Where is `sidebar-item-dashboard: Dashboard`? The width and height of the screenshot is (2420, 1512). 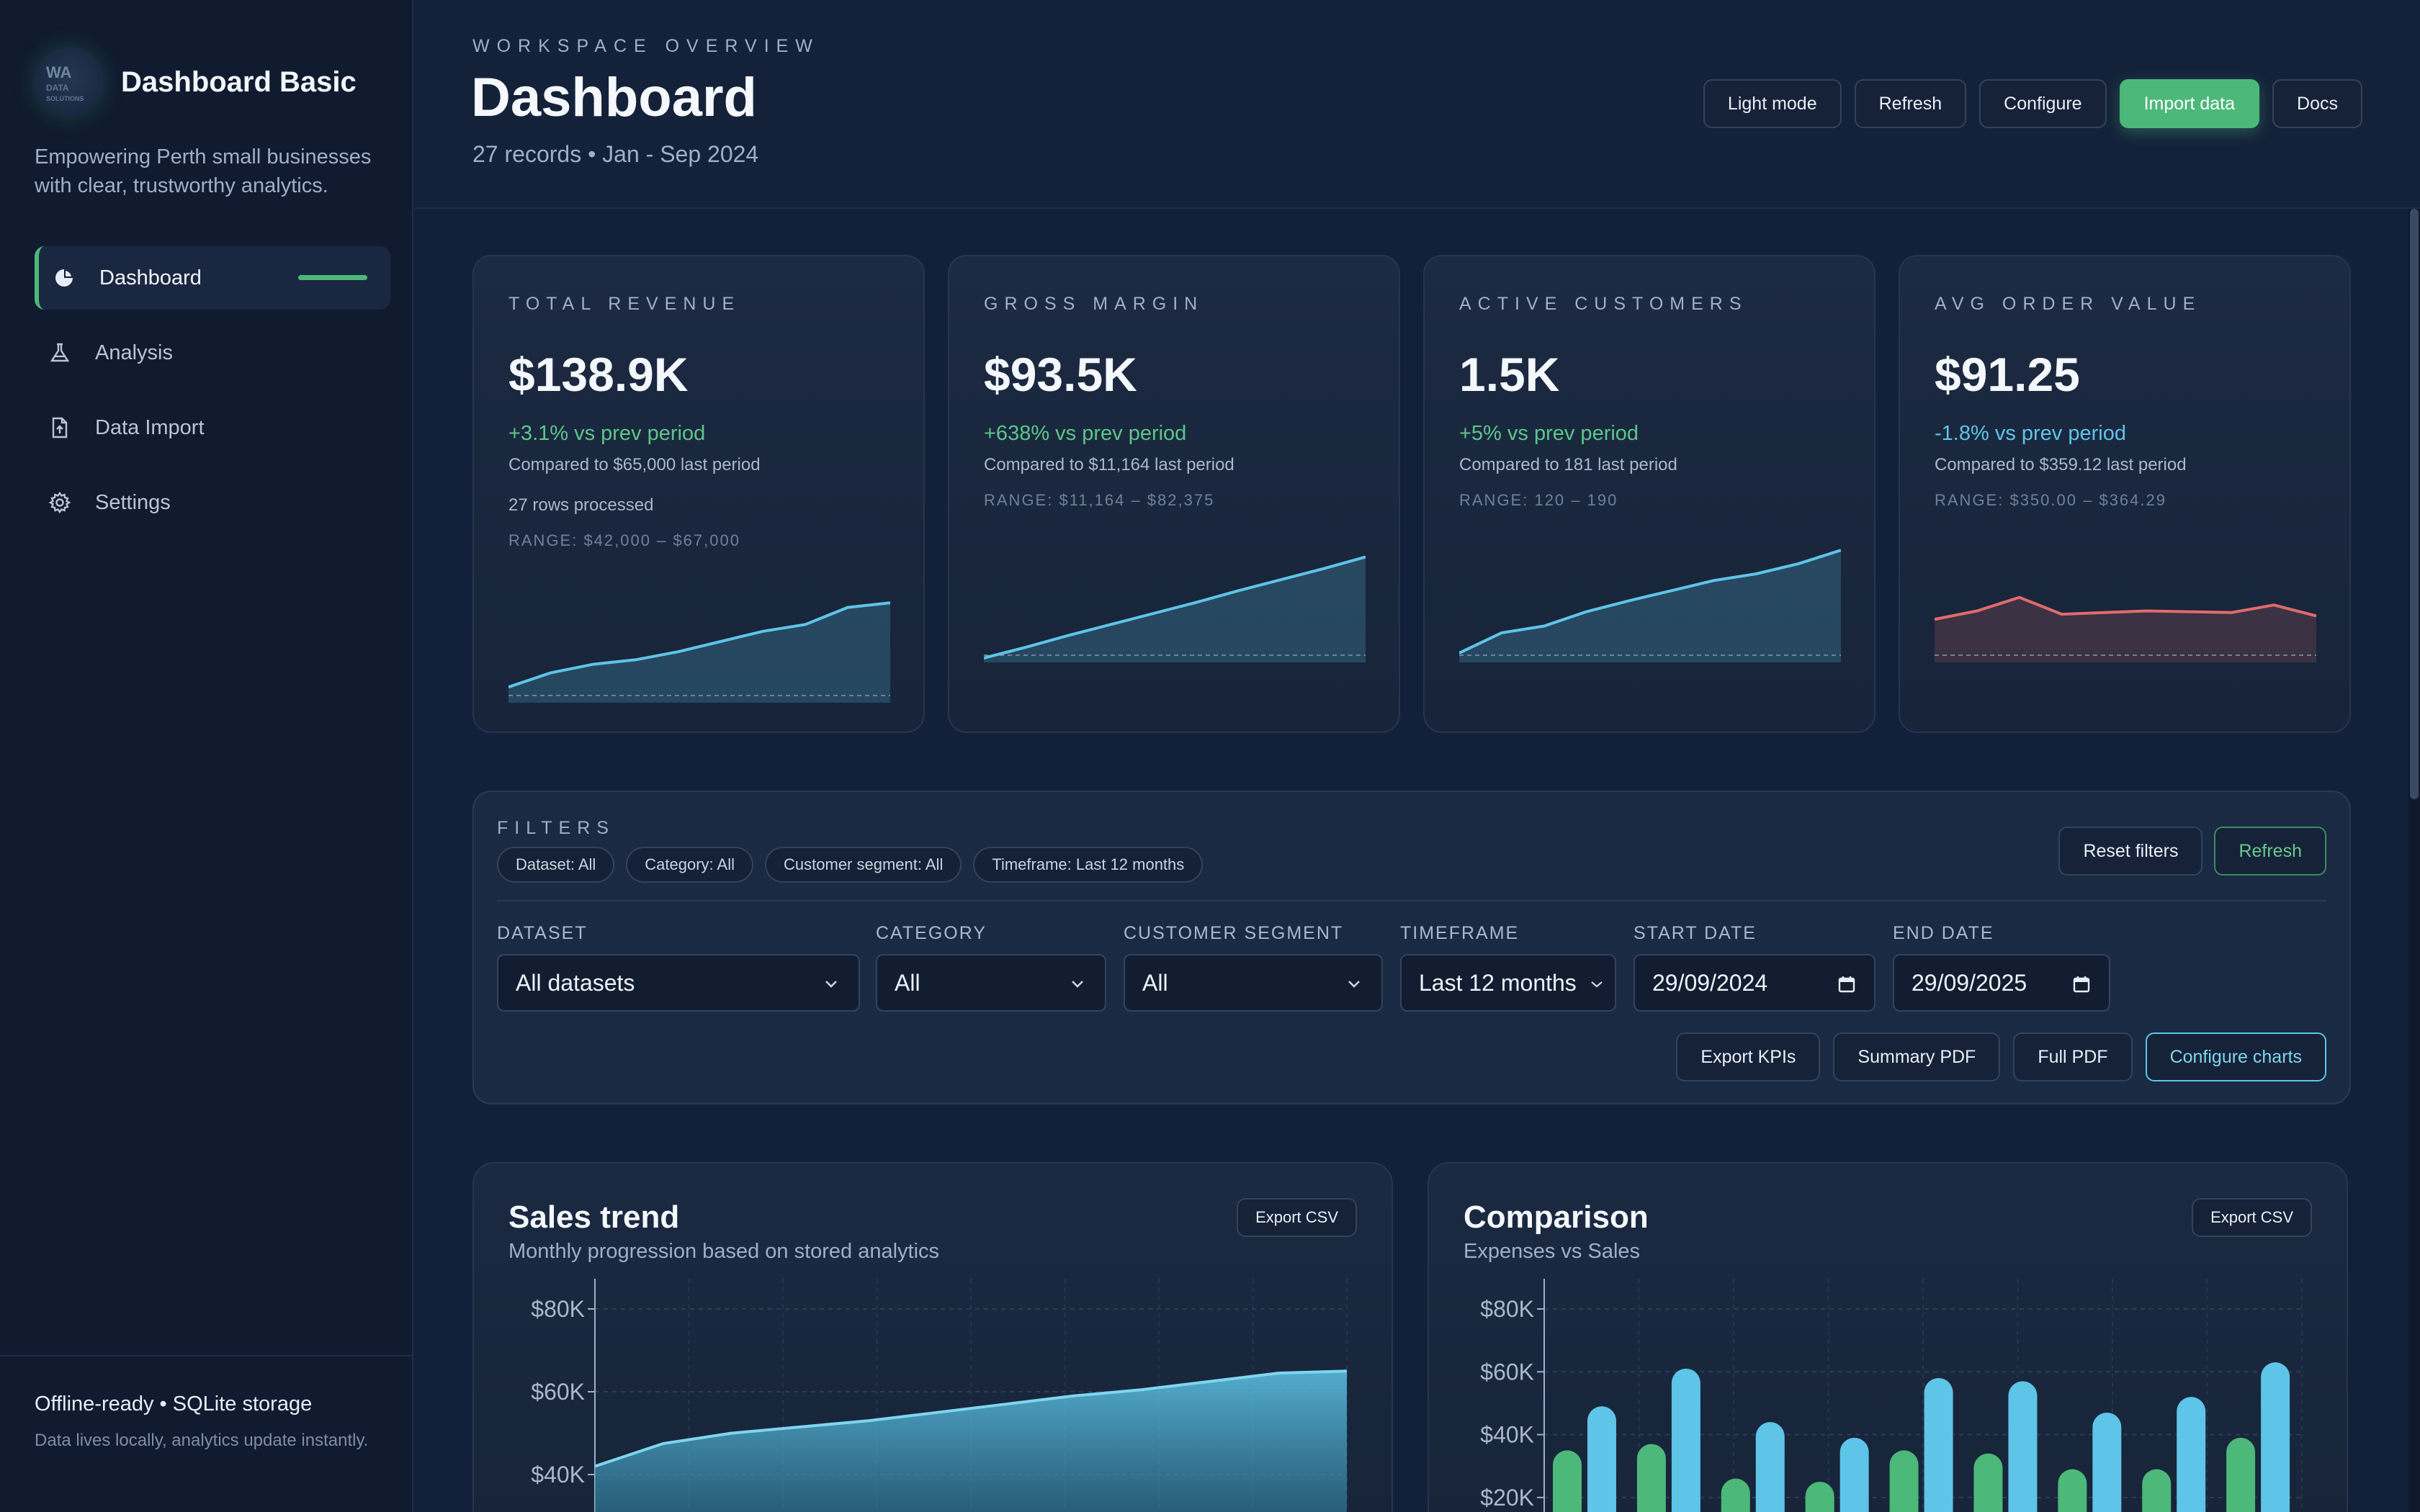
sidebar-item-dashboard: Dashboard is located at coordinates (212, 278).